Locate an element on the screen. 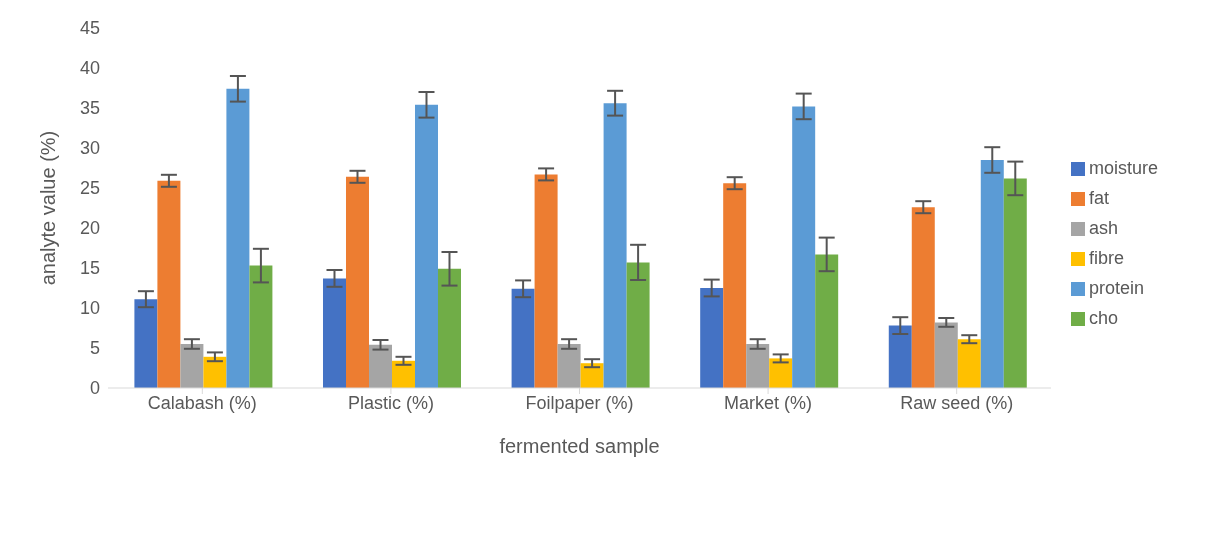  x-tick-label: Calabash (%) is located at coordinates (202, 402).